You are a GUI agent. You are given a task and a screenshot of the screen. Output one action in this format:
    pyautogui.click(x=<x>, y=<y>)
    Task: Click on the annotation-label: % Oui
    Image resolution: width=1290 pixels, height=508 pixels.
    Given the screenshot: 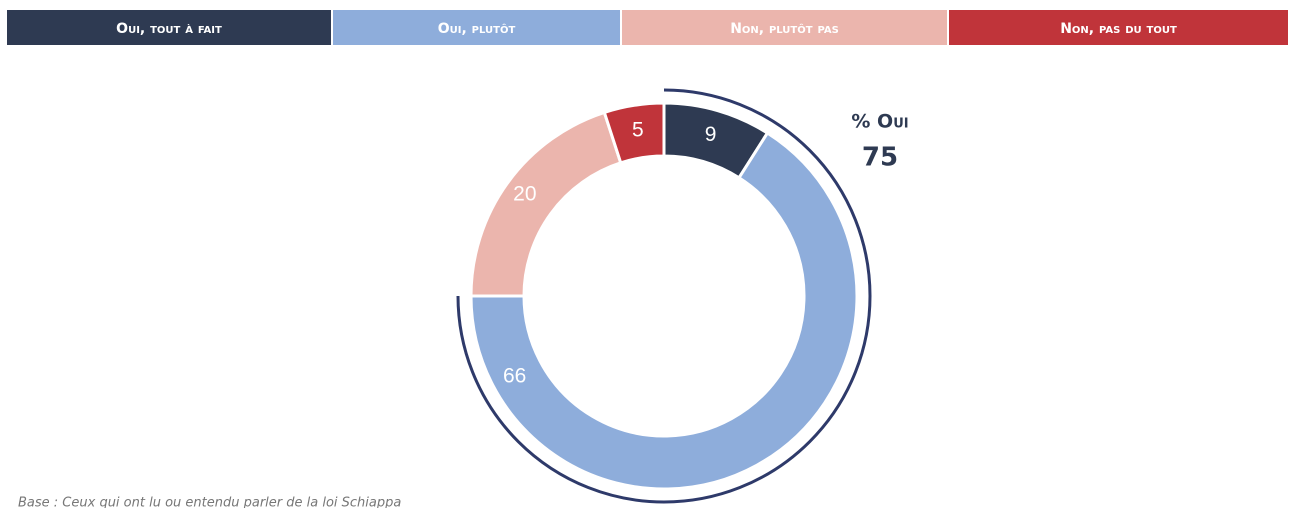 What is the action you would take?
    pyautogui.click(x=879, y=122)
    